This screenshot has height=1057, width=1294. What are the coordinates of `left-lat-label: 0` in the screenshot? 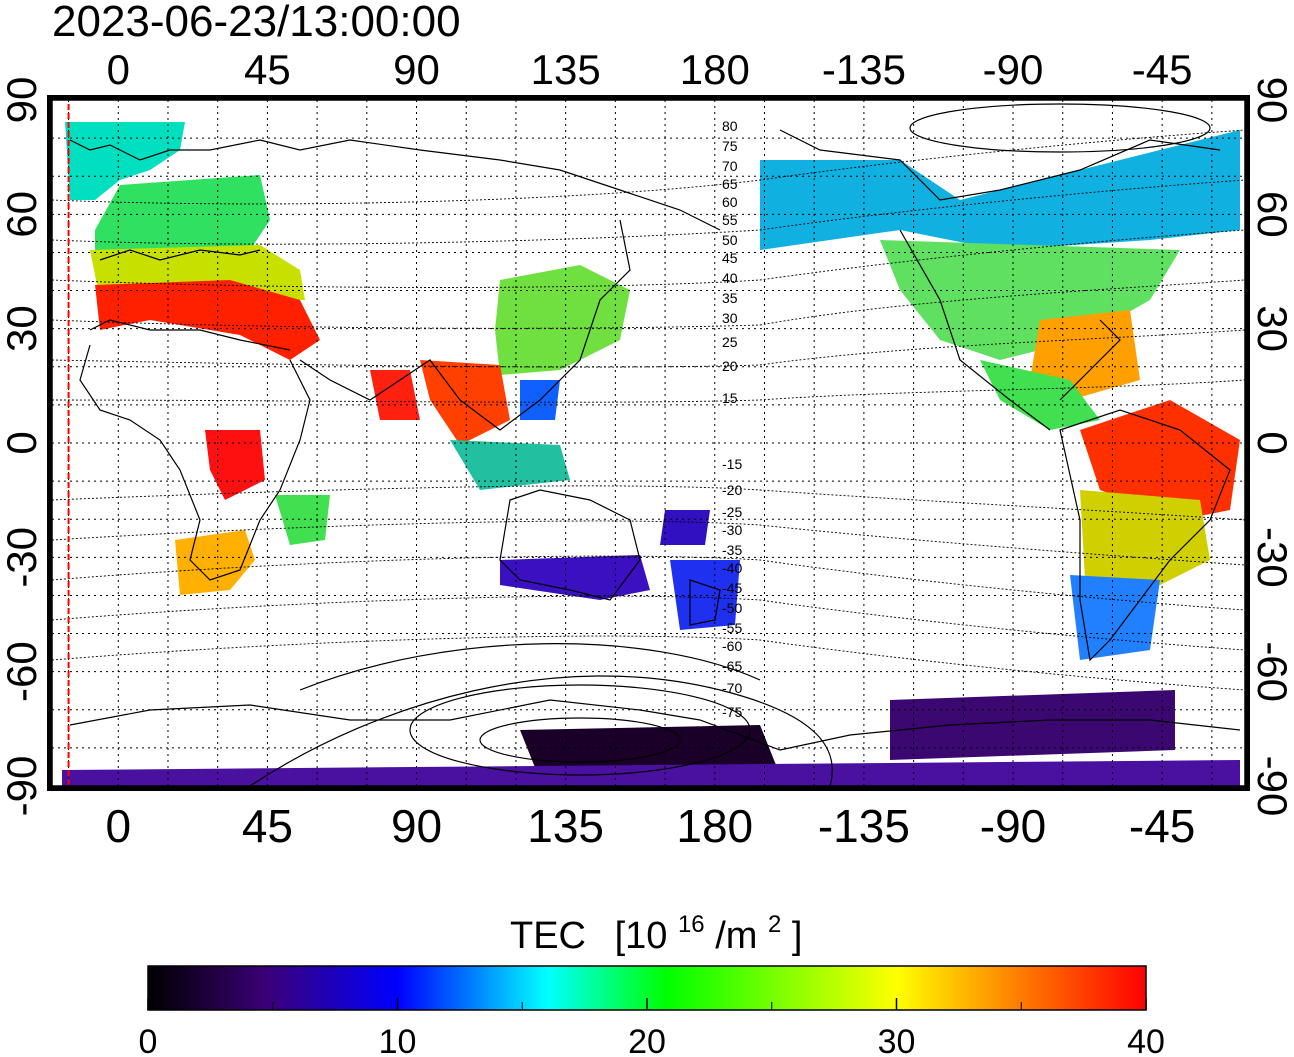 It's located at (22, 442).